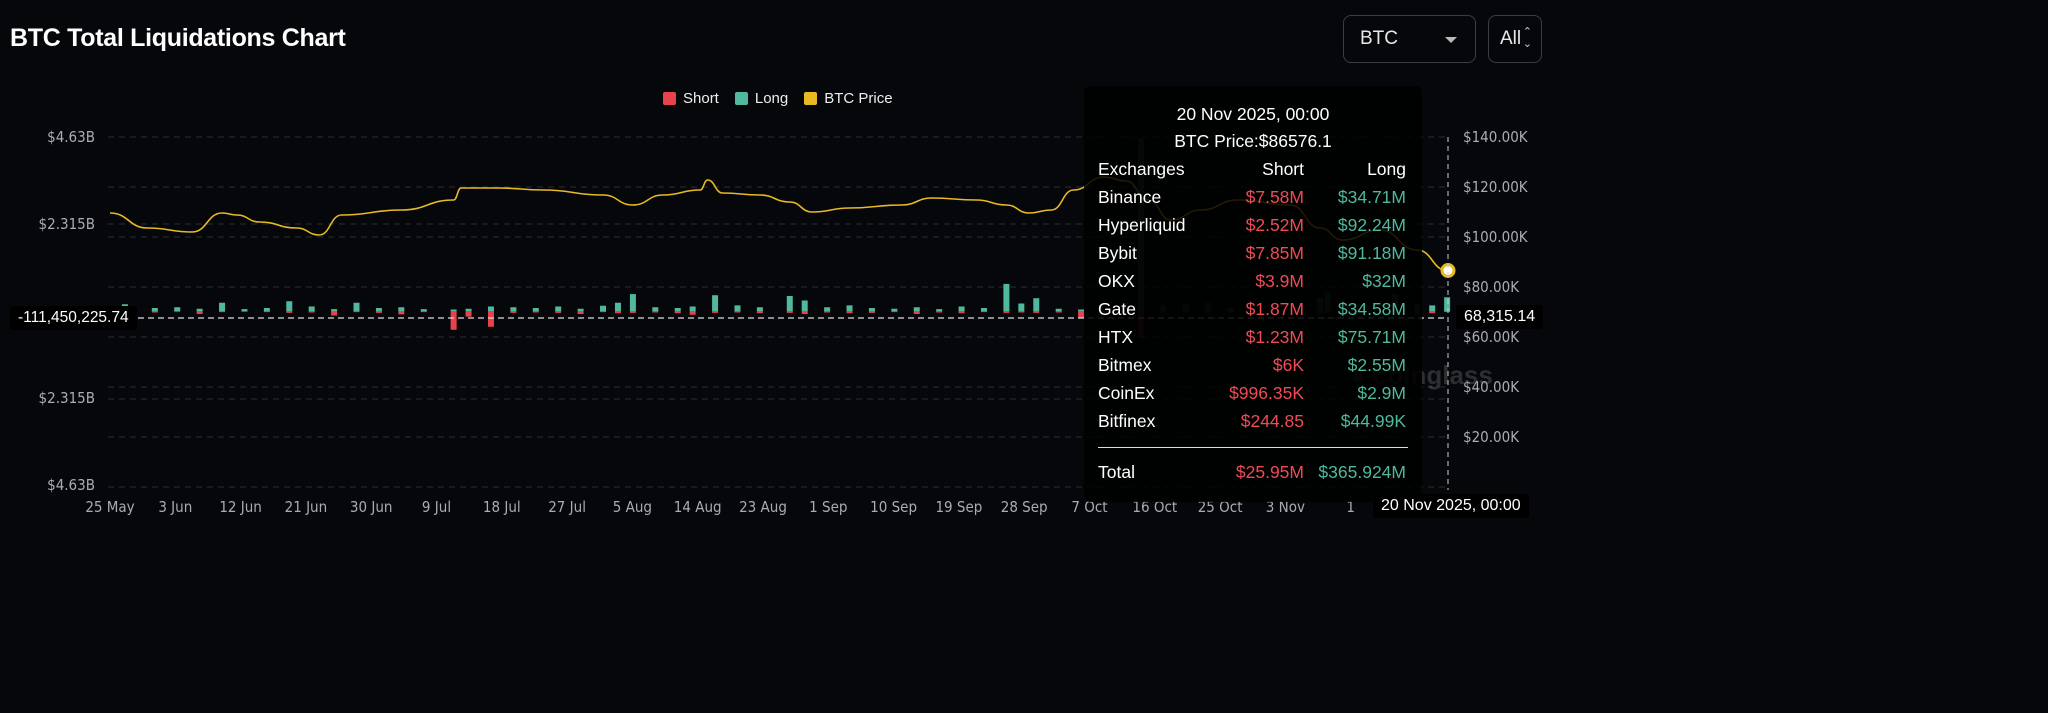 This screenshot has height=713, width=2048. I want to click on tooltip-row: Bitfinex $244.85 $44.99K, so click(1252, 423).